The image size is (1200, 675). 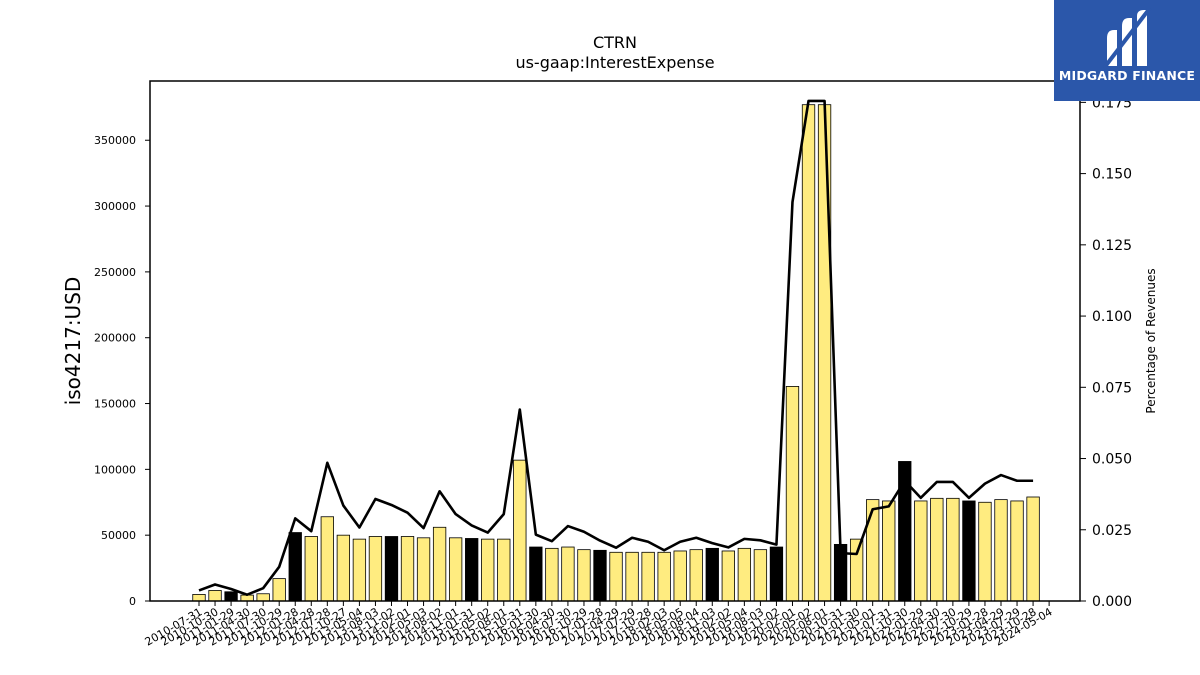 I want to click on midgard-finance-logo: MIDGARD FINANCE, so click(x=1127, y=50).